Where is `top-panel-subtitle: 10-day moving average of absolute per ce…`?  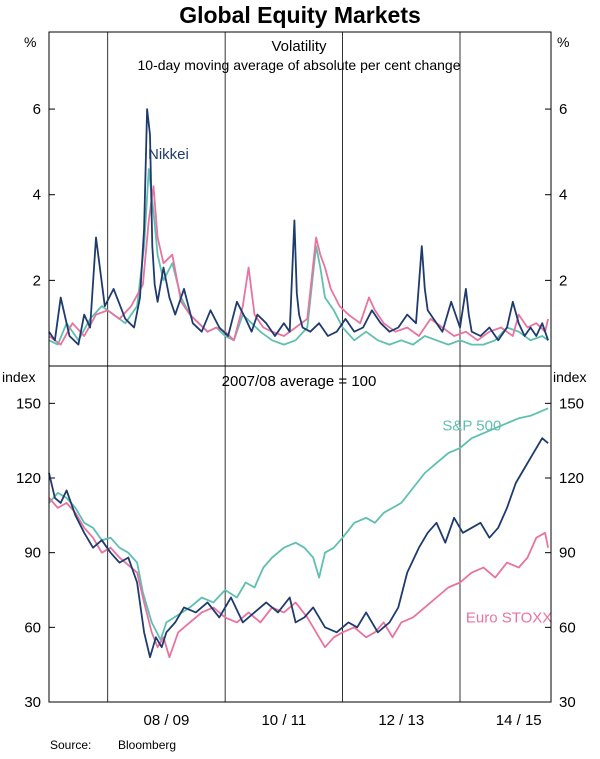 top-panel-subtitle: 10-day moving average of absolute per ce… is located at coordinates (299, 65).